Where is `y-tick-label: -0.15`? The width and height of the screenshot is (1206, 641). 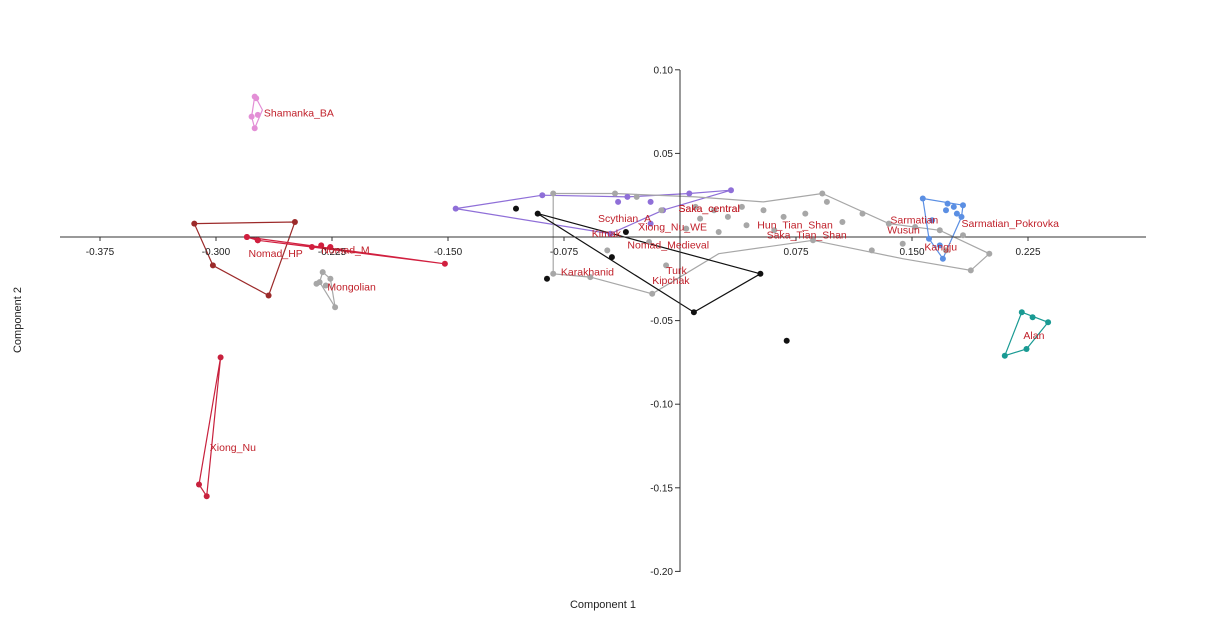
y-tick-label: -0.15 is located at coordinates (661, 488).